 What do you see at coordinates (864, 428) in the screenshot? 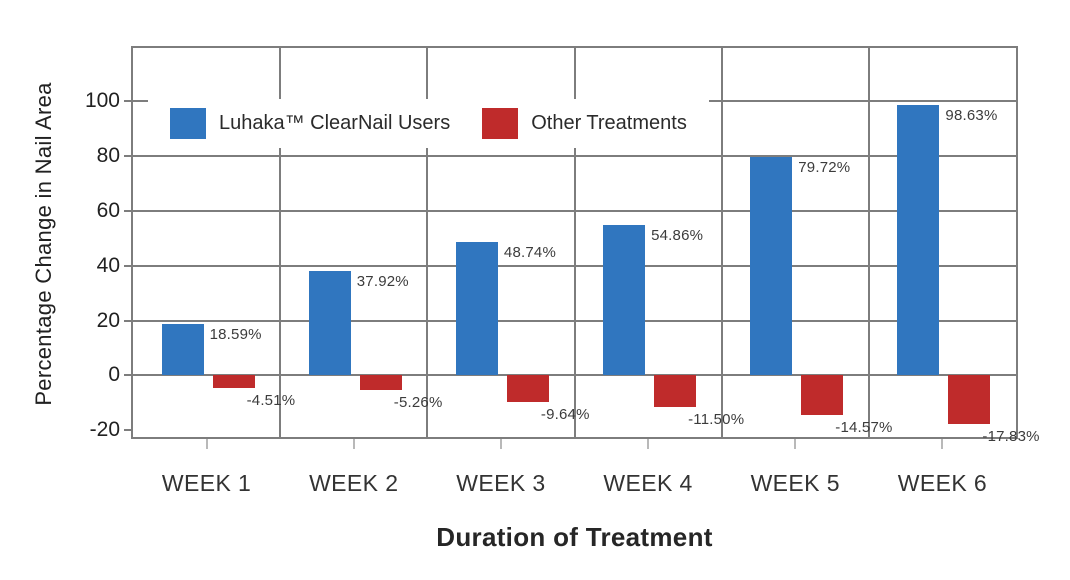
I see `value-label-other-treatments-week-5: -14.57%` at bounding box center [864, 428].